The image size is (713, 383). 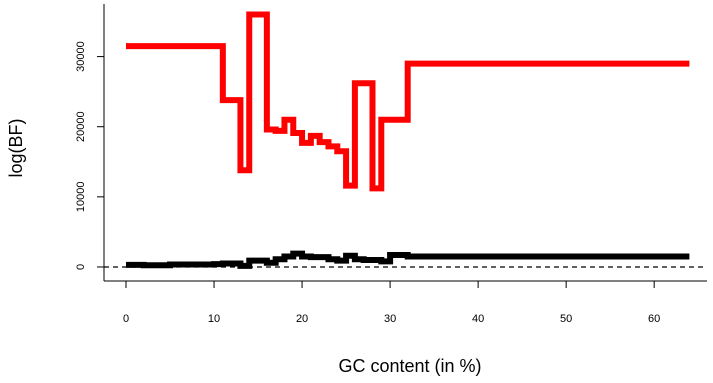 I want to click on x-tick-label: 50, so click(x=566, y=319).